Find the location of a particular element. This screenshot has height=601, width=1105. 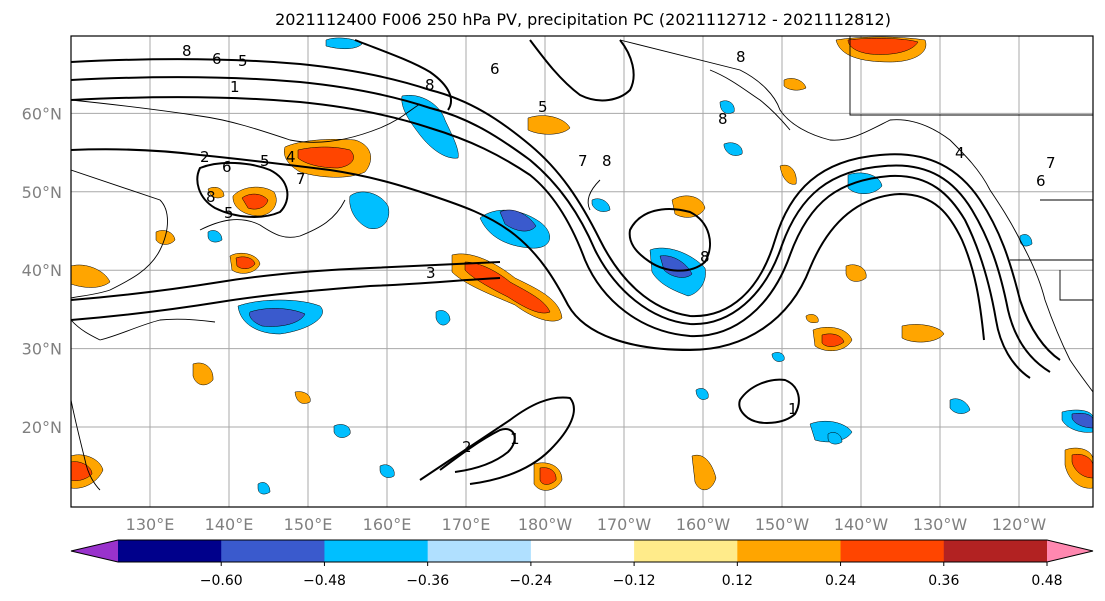

colorbar-tick-label: 0.48 is located at coordinates (1046, 581).